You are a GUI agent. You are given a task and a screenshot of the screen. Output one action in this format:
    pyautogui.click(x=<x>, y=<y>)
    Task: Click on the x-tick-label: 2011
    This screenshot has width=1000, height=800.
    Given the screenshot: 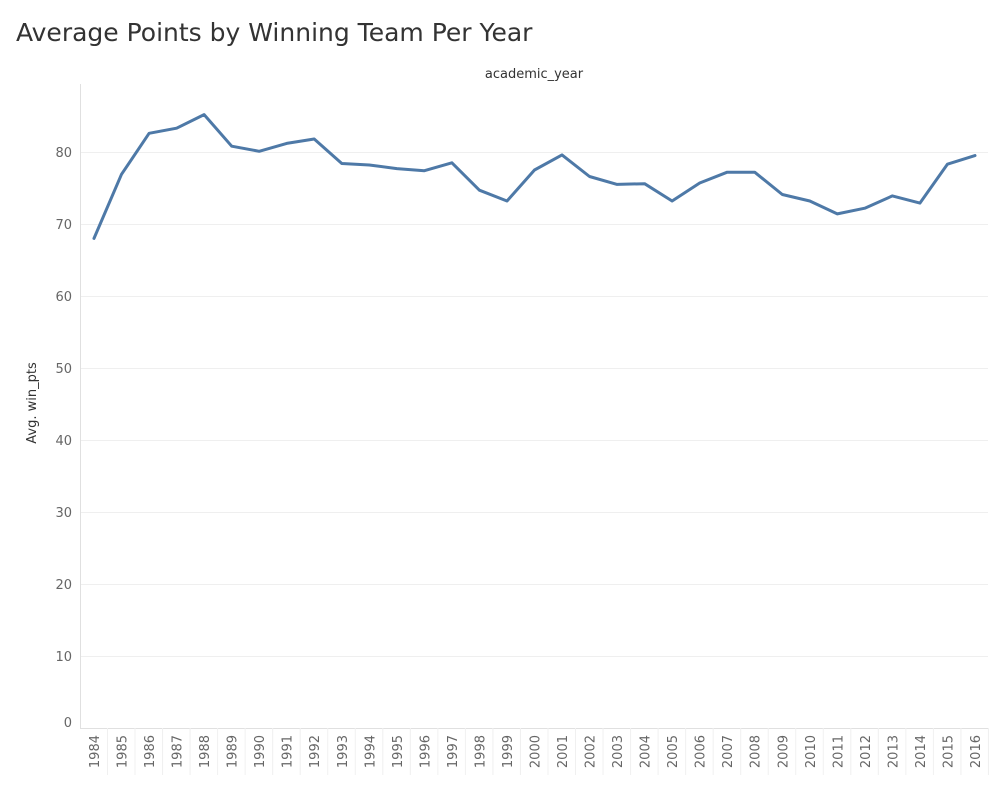 What is the action you would take?
    pyautogui.click(x=838, y=751)
    